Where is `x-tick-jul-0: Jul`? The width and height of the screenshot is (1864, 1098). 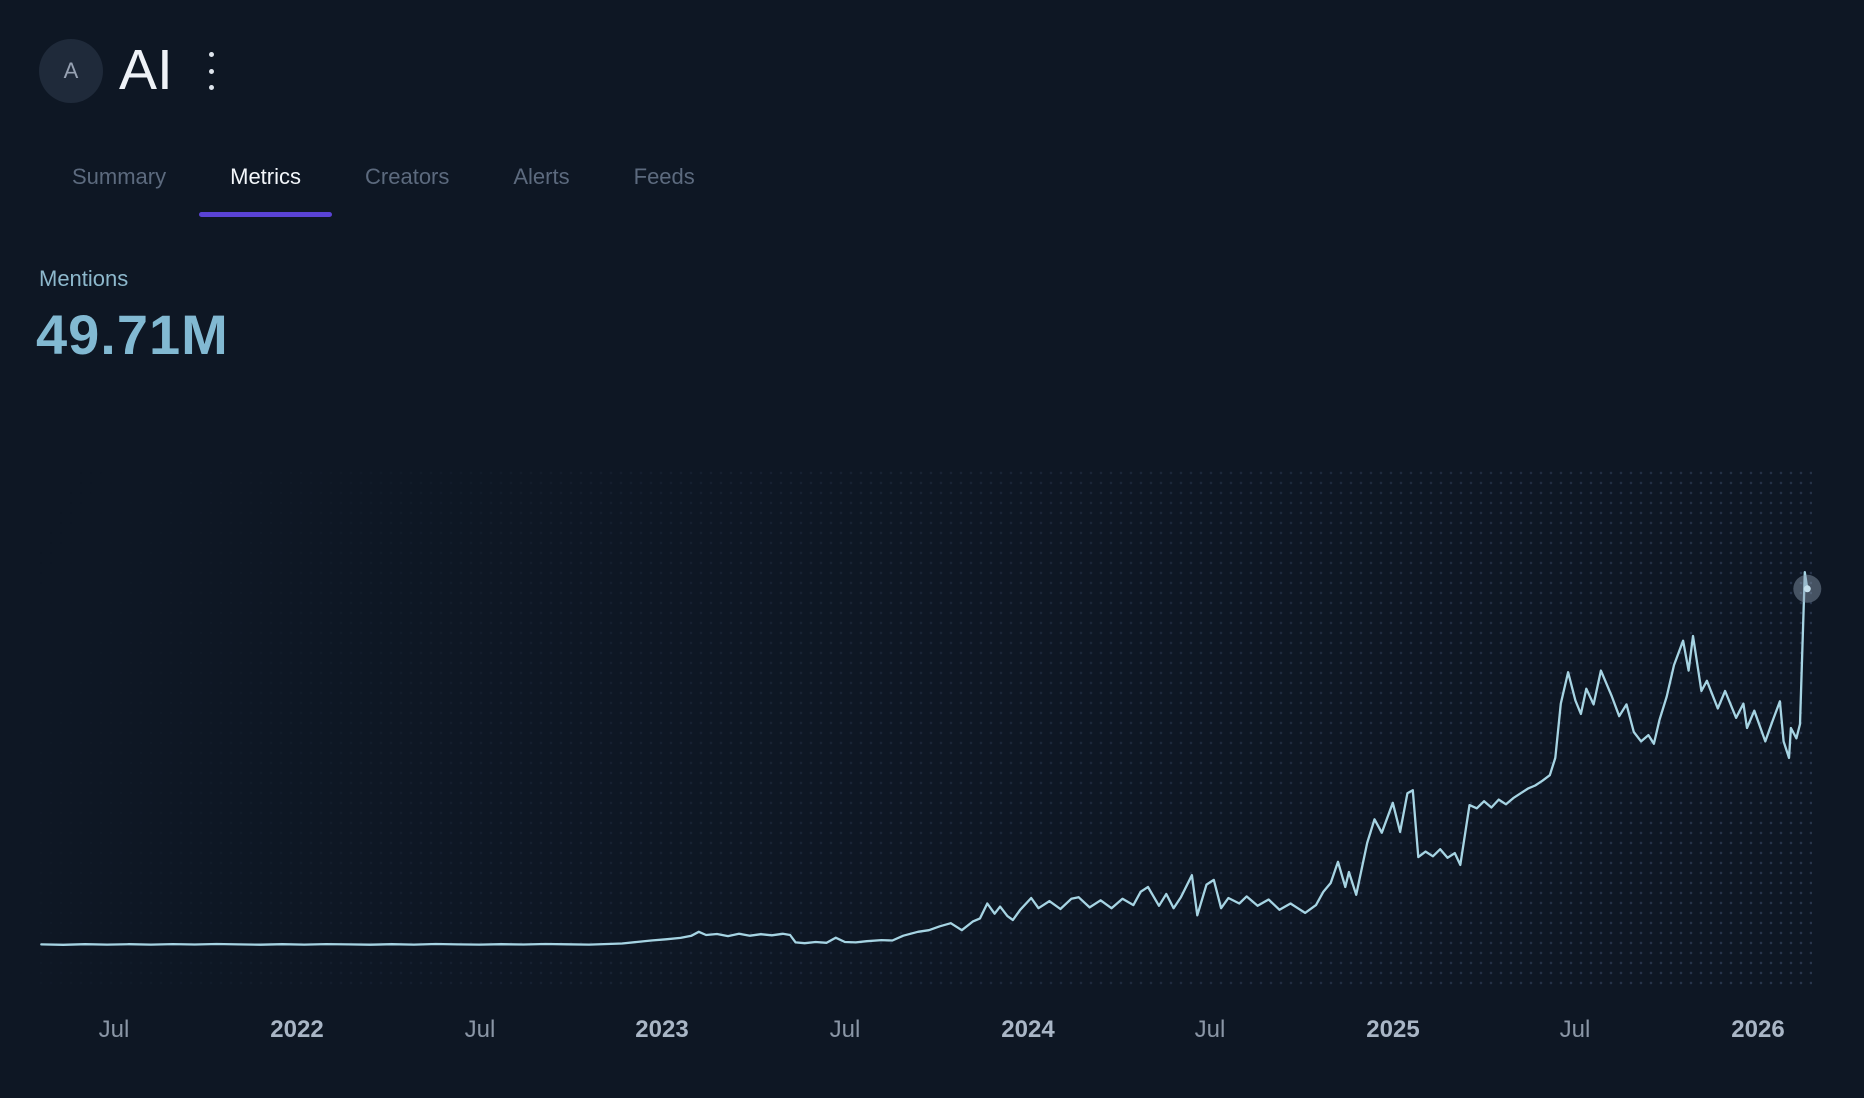
x-tick-jul-0: Jul is located at coordinates (114, 1029).